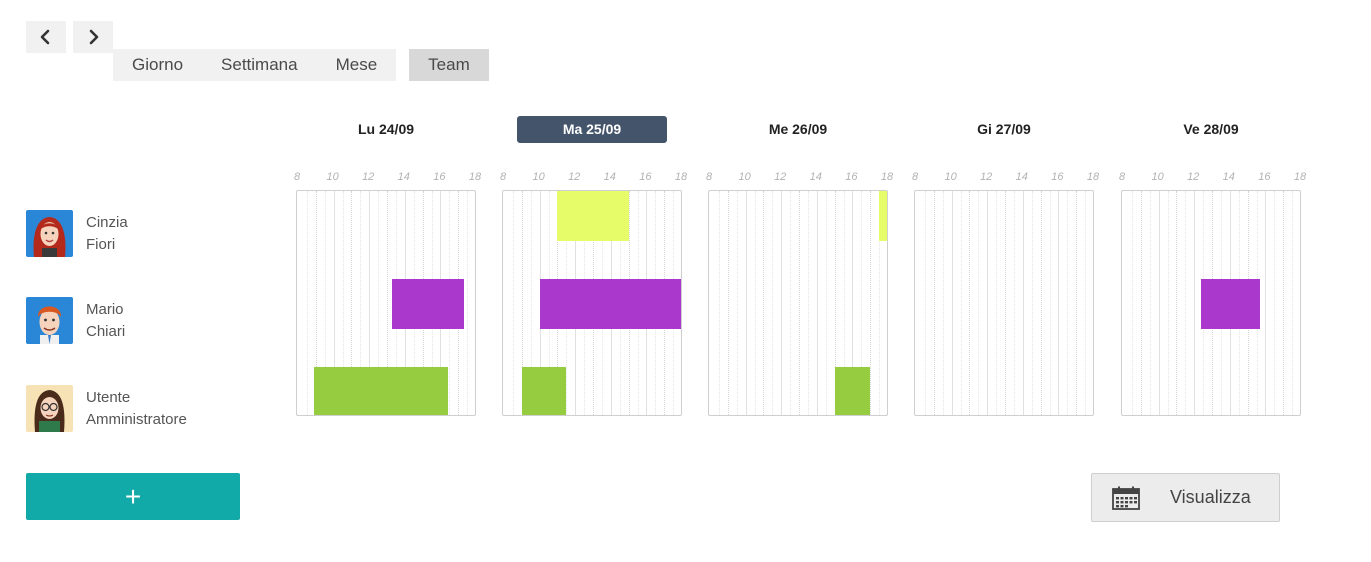  I want to click on person-row: Utente Amministratore, so click(106, 408).